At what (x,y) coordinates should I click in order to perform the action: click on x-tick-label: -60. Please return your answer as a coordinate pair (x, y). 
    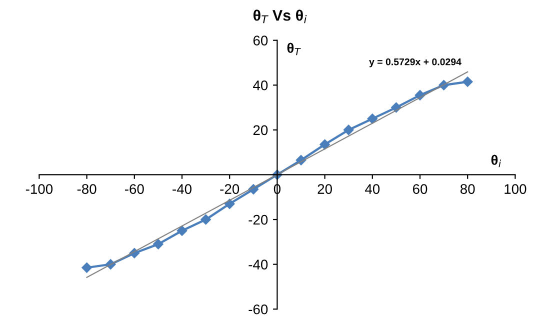
    Looking at the image, I should click on (134, 189).